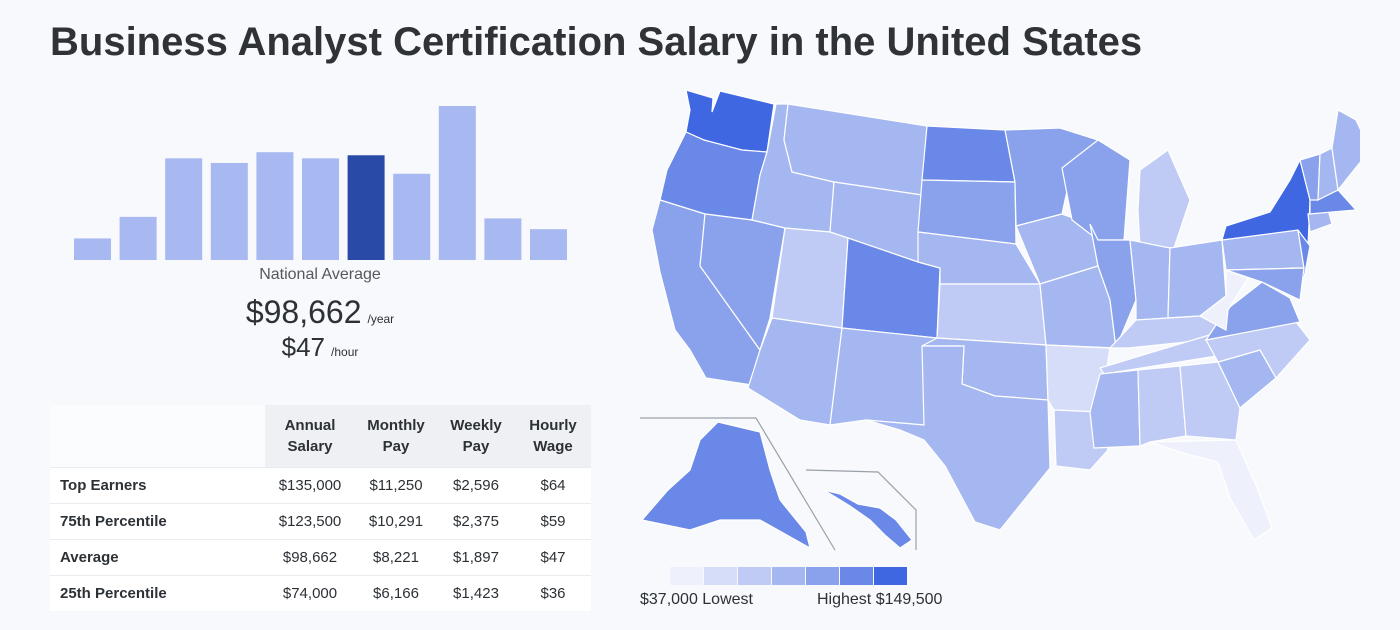 The width and height of the screenshot is (1400, 630). What do you see at coordinates (1211, 490) in the screenshot?
I see `state-fl` at bounding box center [1211, 490].